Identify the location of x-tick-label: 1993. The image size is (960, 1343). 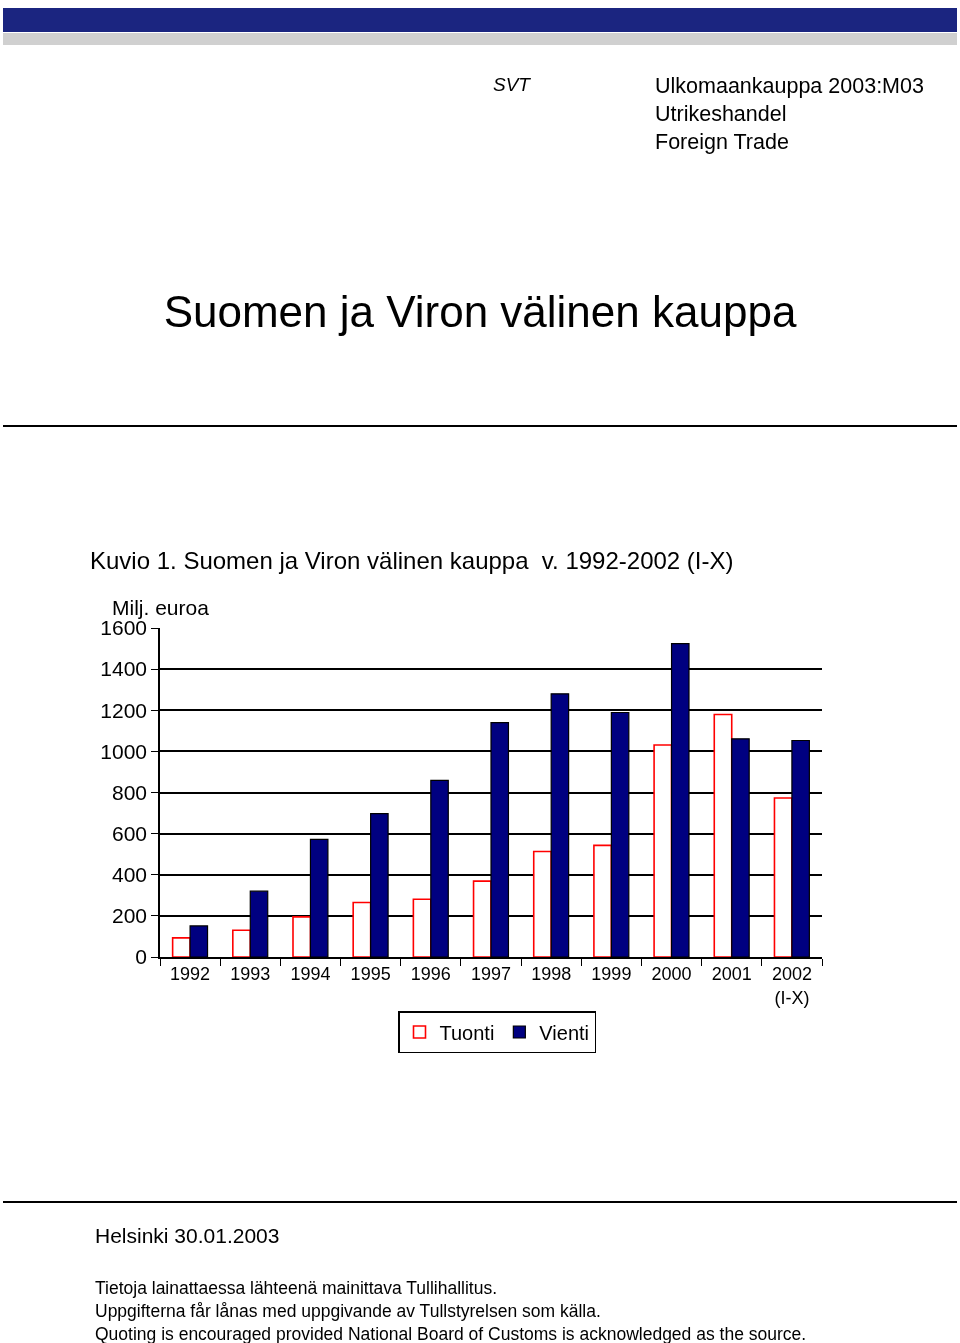
(250, 974).